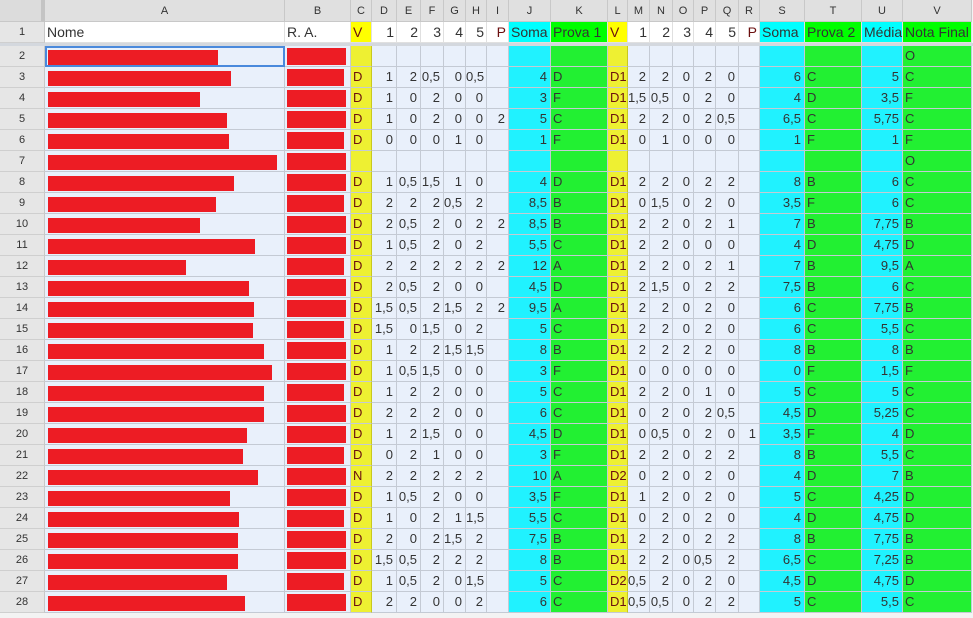 This screenshot has height=618, width=973. What do you see at coordinates (683, 119) in the screenshot?
I see `cell-o5: 0` at bounding box center [683, 119].